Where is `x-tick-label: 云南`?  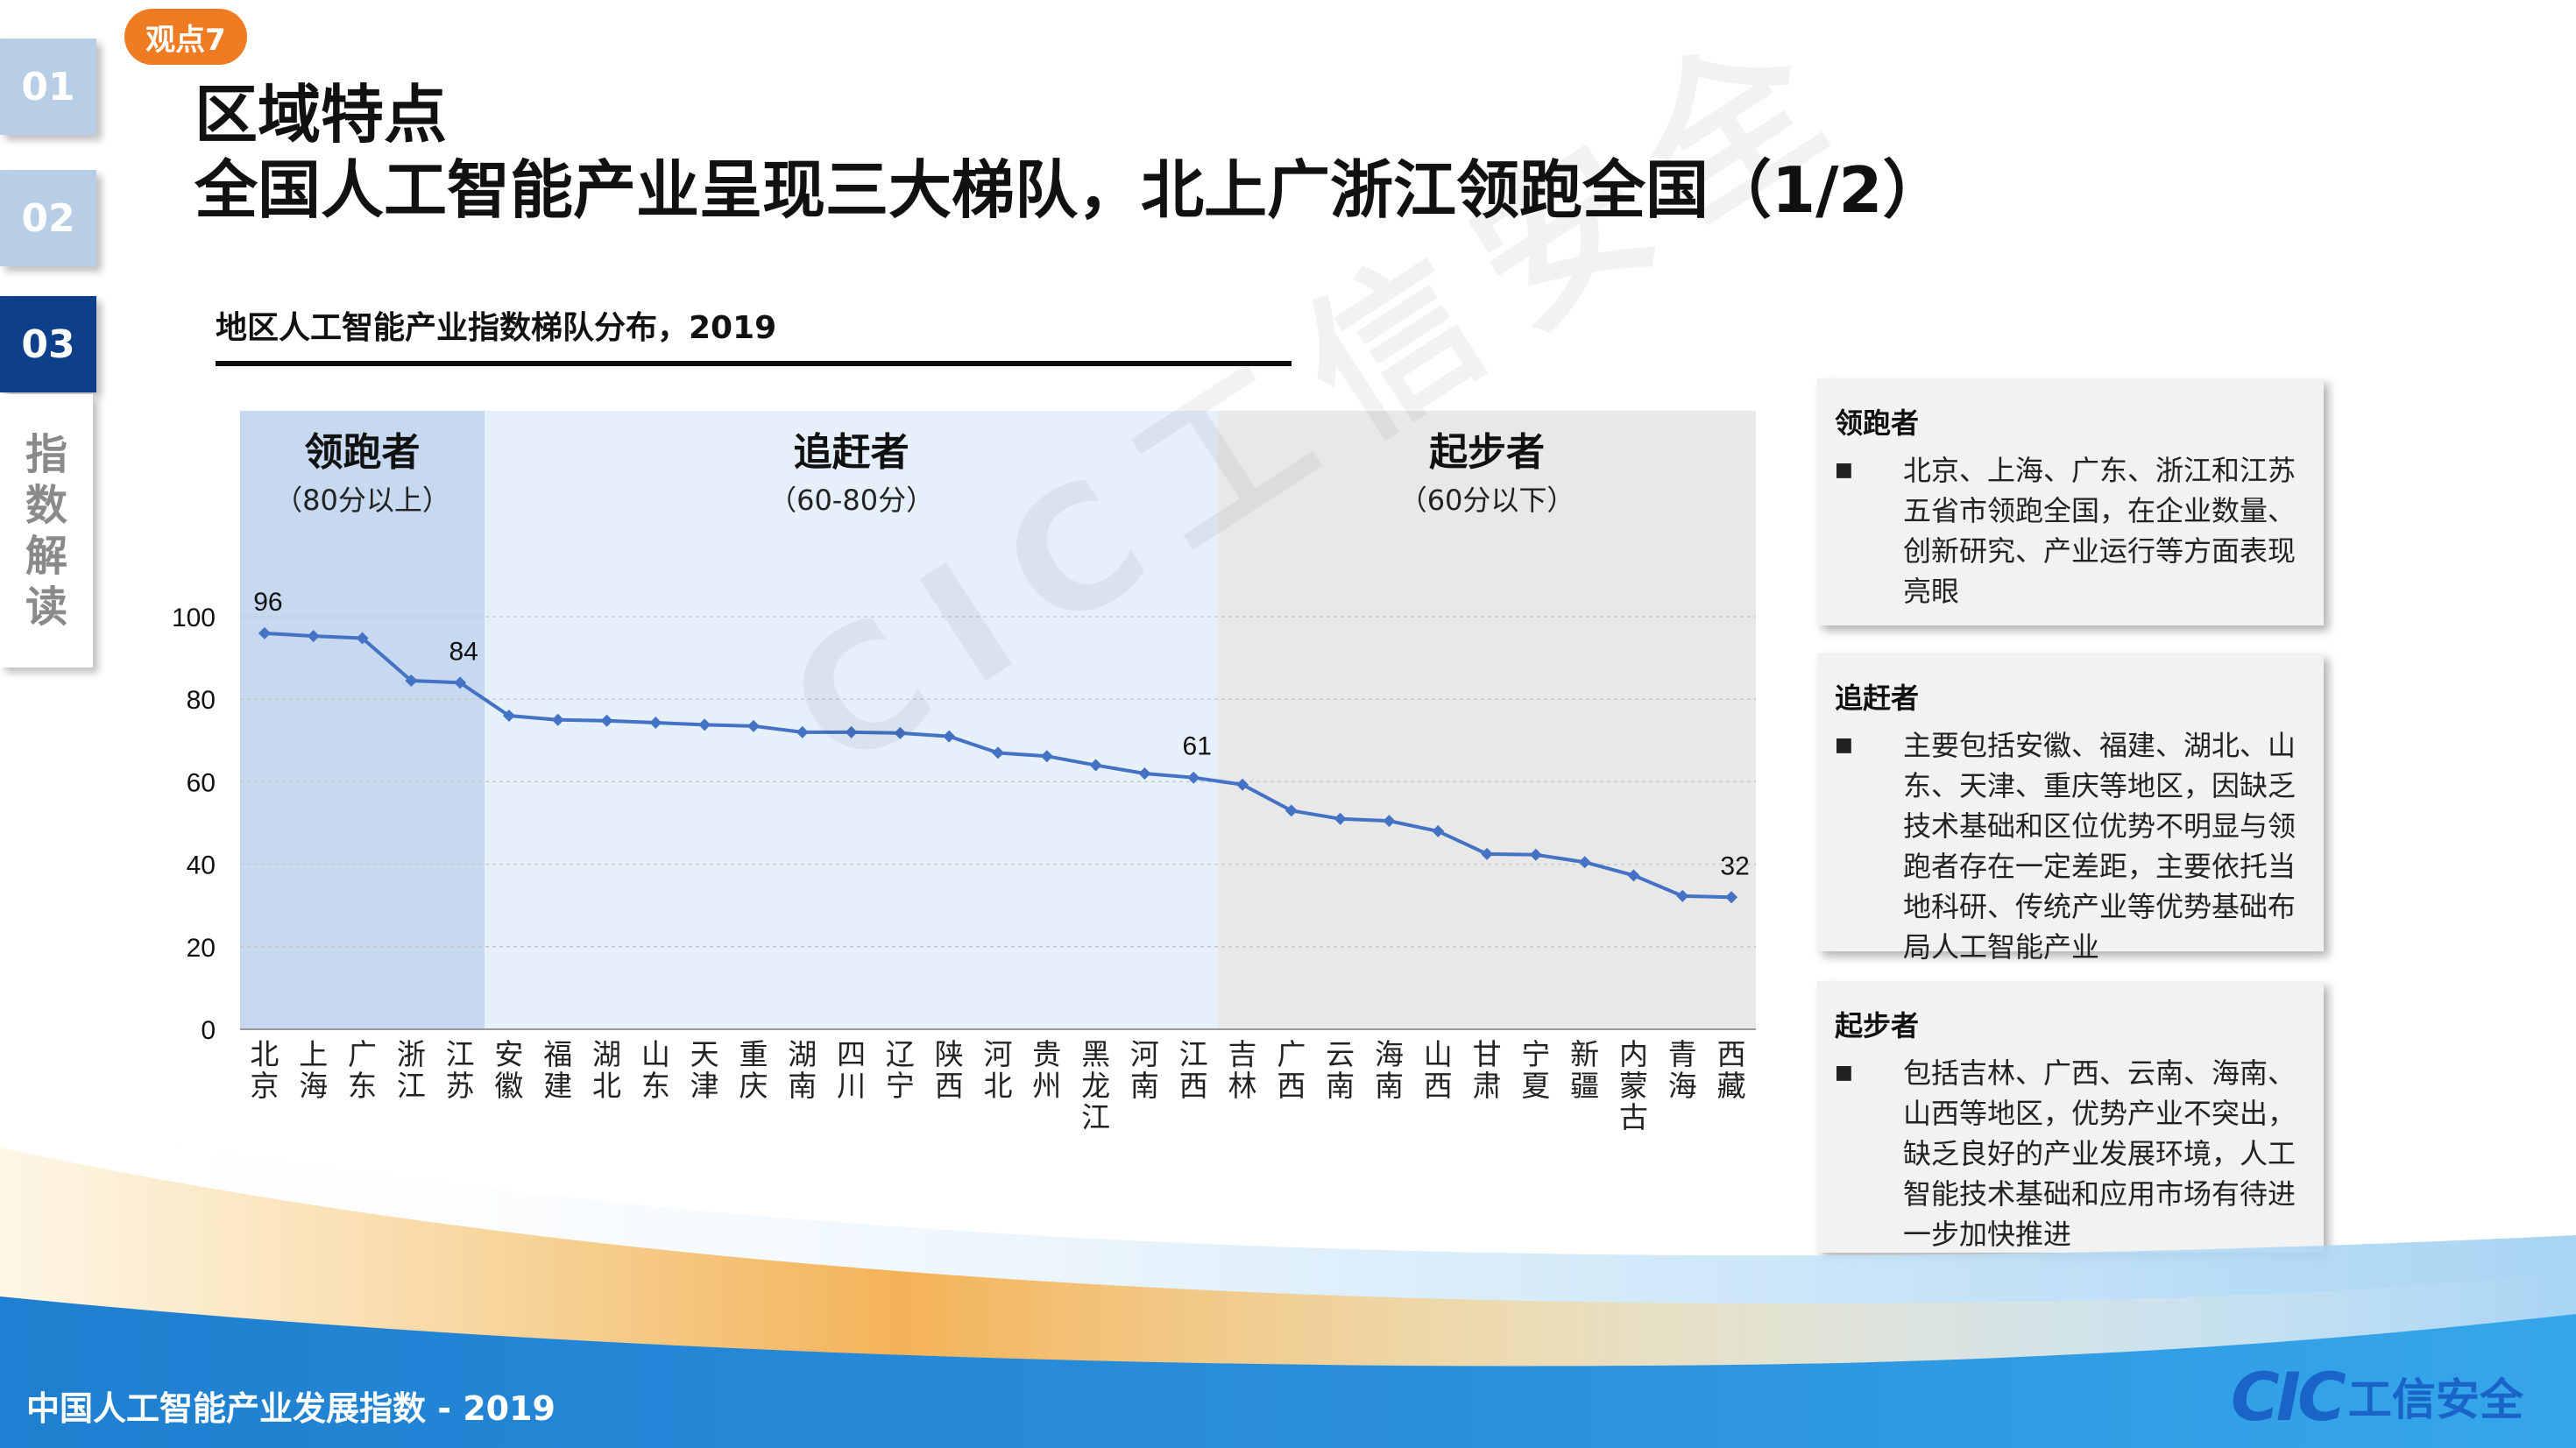 x-tick-label: 云南 is located at coordinates (1340, 1070).